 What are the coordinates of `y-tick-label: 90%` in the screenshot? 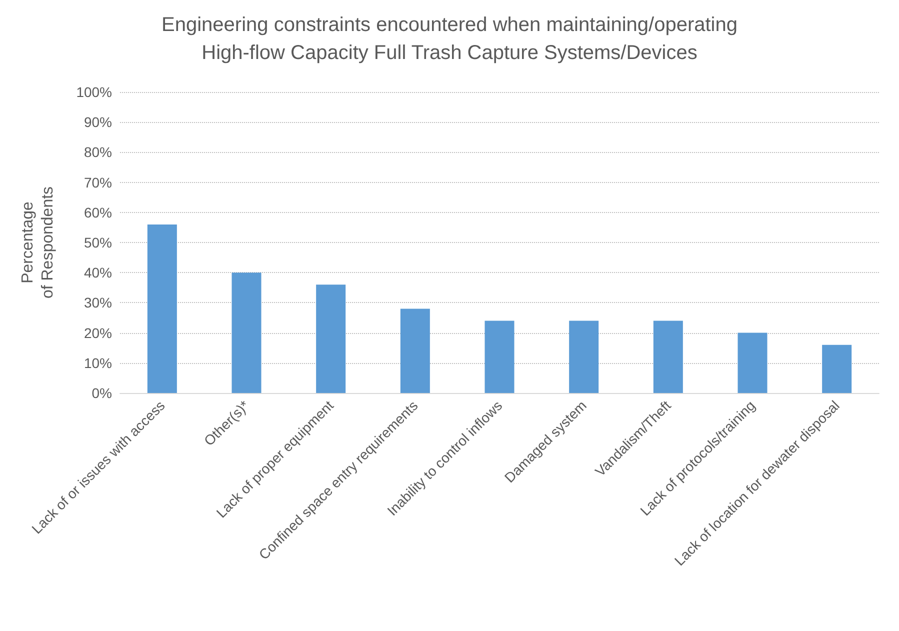 It's located at (98, 122).